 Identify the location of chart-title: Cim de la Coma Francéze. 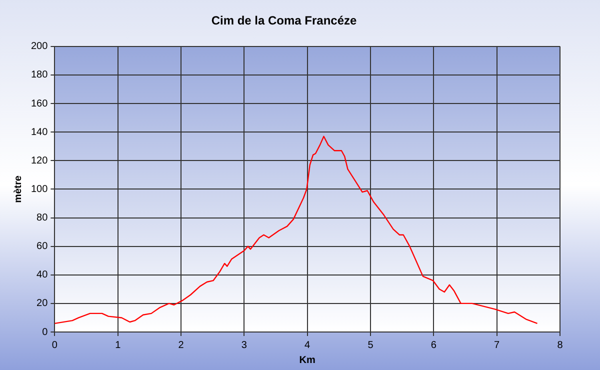
(284, 21).